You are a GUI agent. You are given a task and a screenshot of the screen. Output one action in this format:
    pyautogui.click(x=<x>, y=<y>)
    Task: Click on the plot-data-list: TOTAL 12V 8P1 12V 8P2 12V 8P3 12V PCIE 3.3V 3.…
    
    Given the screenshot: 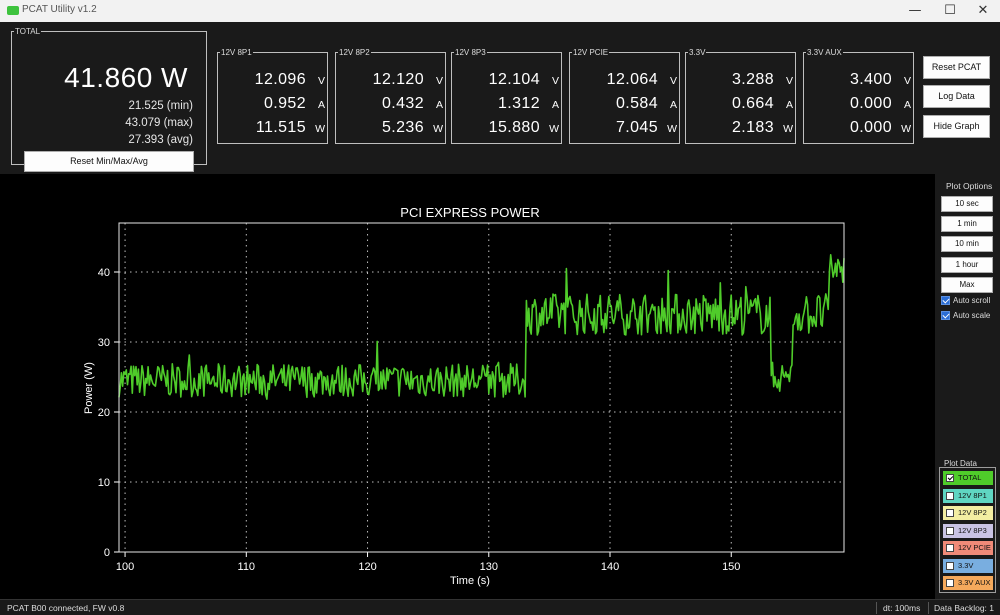 What is the action you would take?
    pyautogui.click(x=967, y=530)
    